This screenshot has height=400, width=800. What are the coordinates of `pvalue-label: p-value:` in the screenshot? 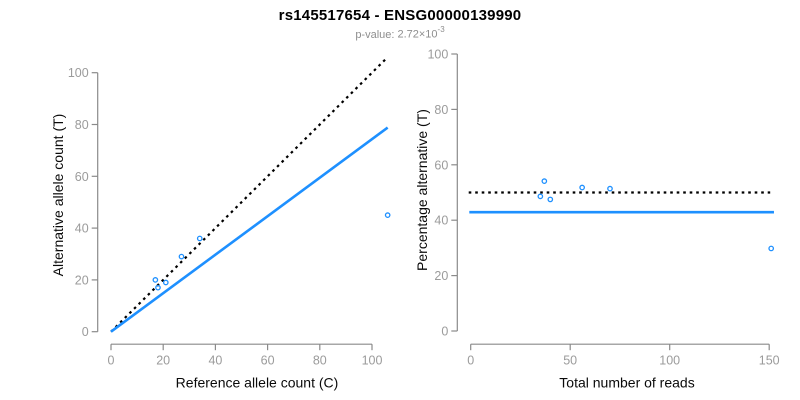 It's located at (375, 34).